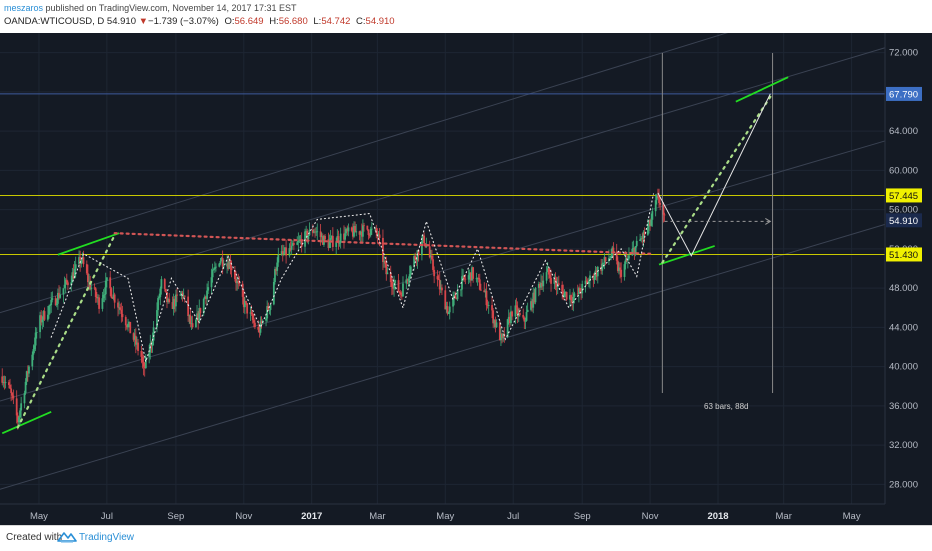  I want to click on price-tick-label: 56.000, so click(903, 210).